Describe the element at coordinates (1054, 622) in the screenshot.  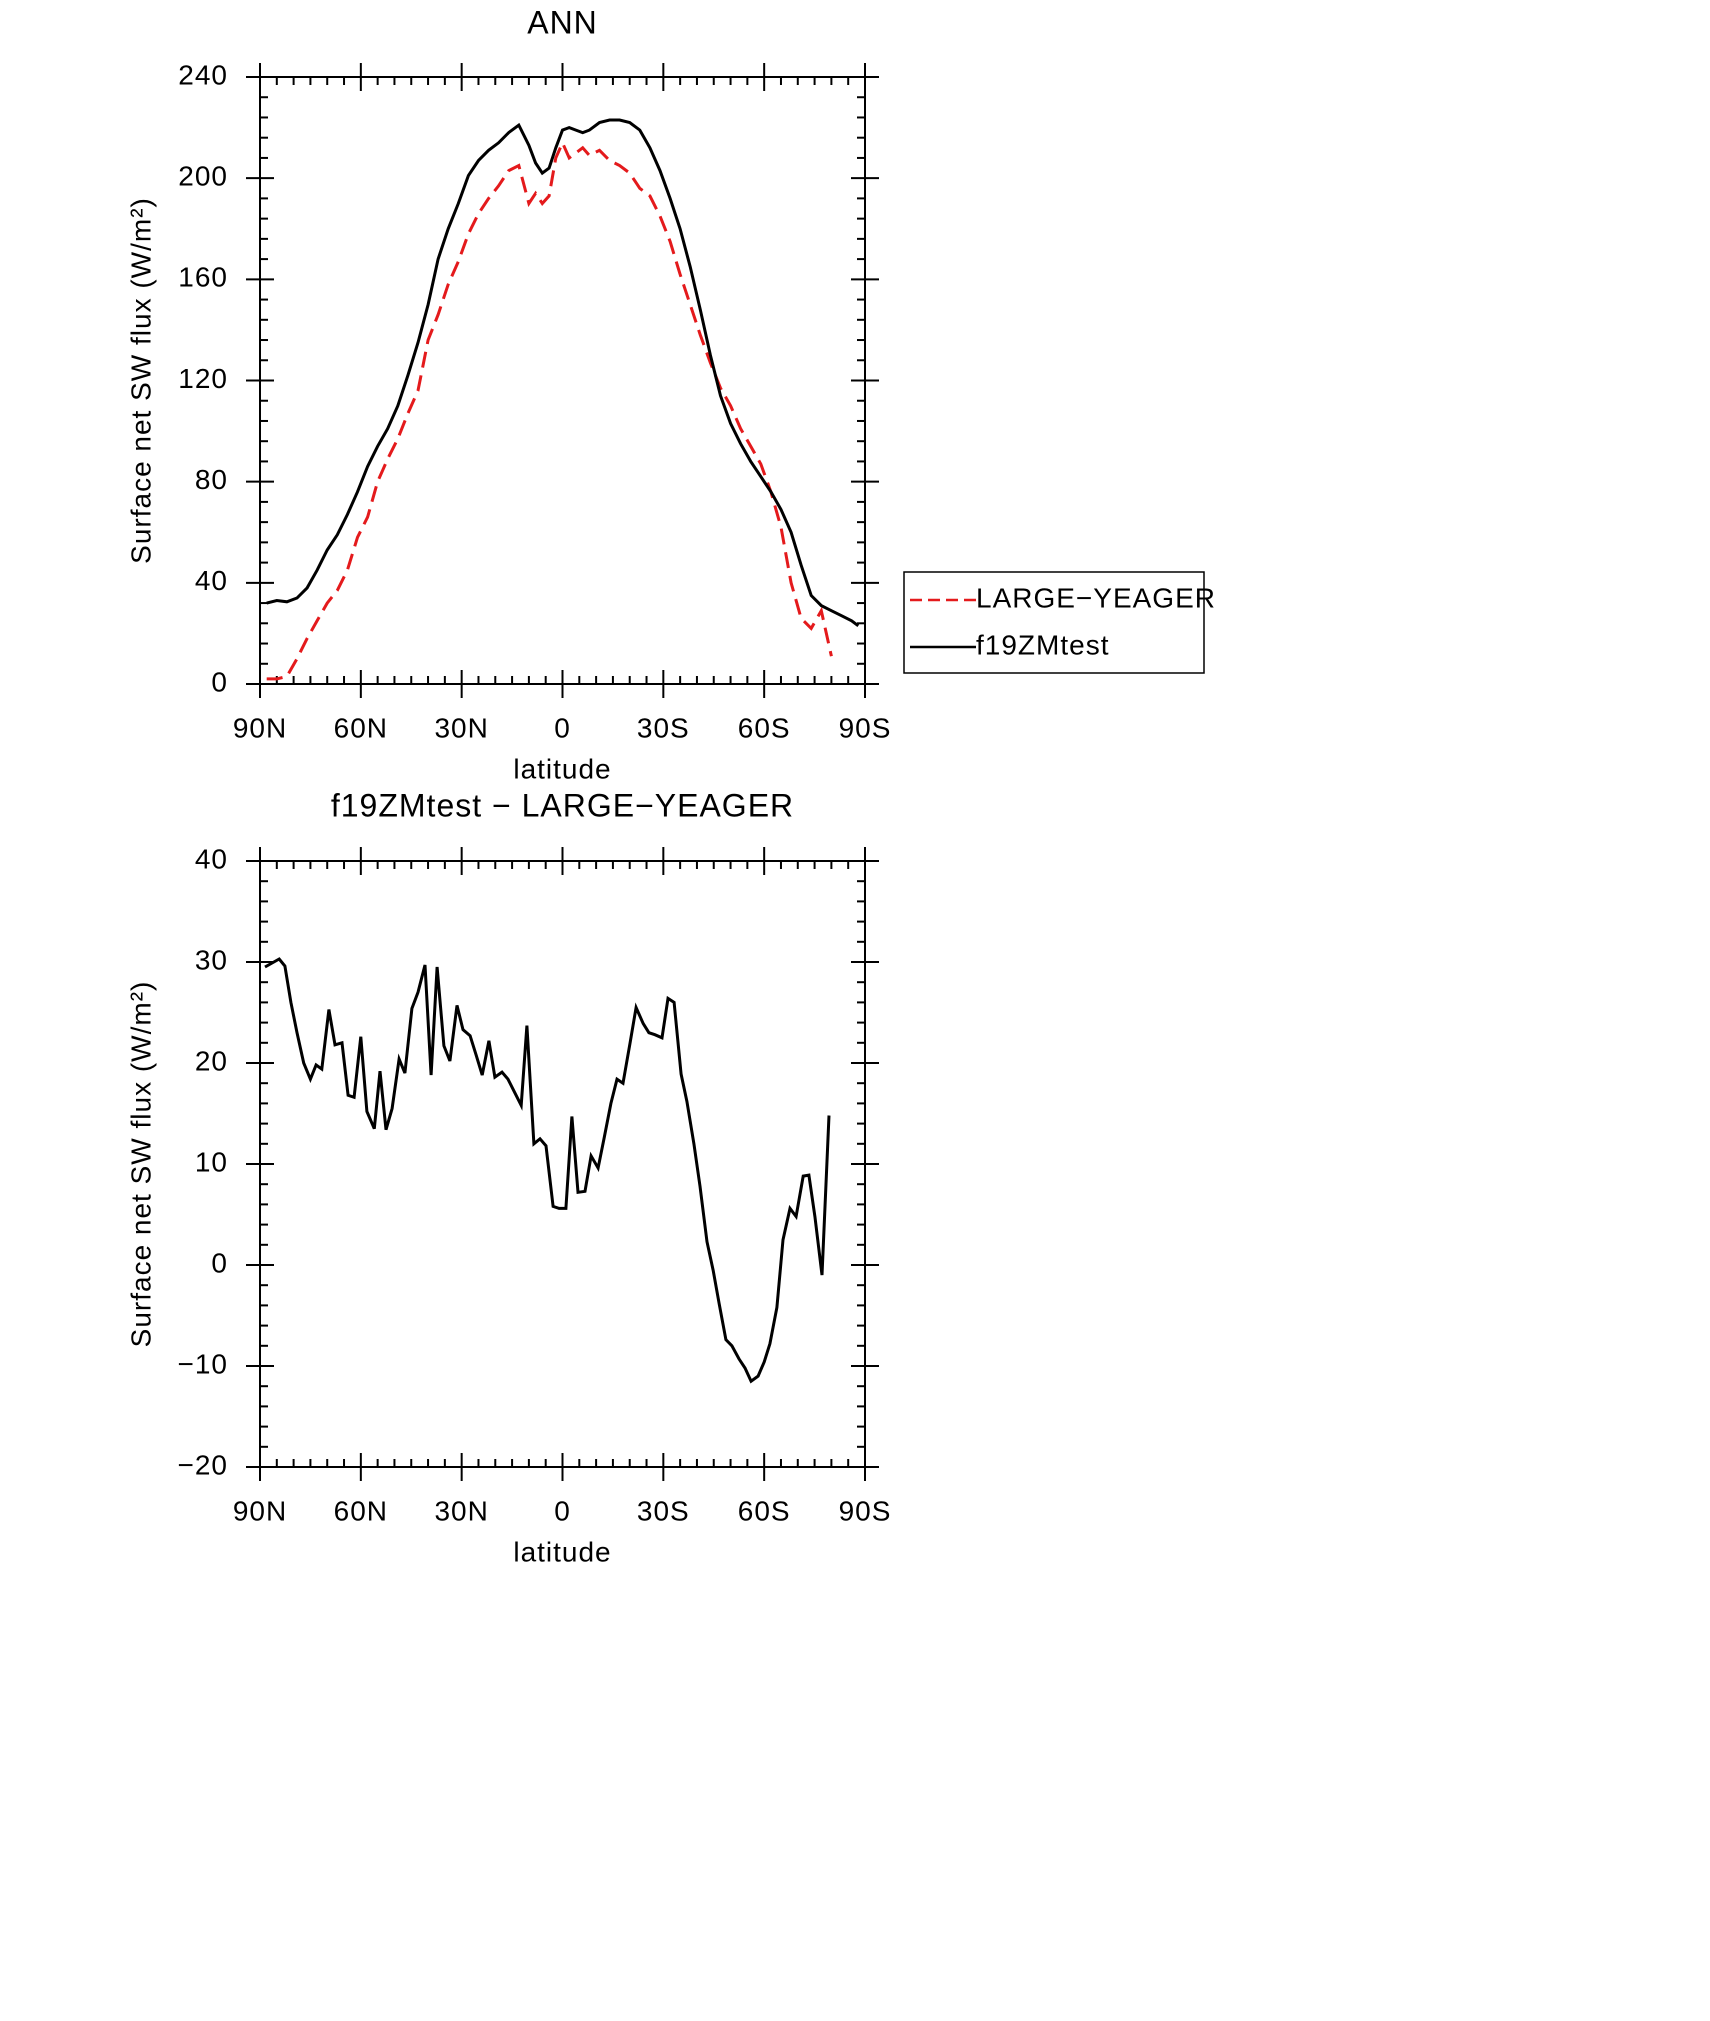
I see `legend-box` at that location.